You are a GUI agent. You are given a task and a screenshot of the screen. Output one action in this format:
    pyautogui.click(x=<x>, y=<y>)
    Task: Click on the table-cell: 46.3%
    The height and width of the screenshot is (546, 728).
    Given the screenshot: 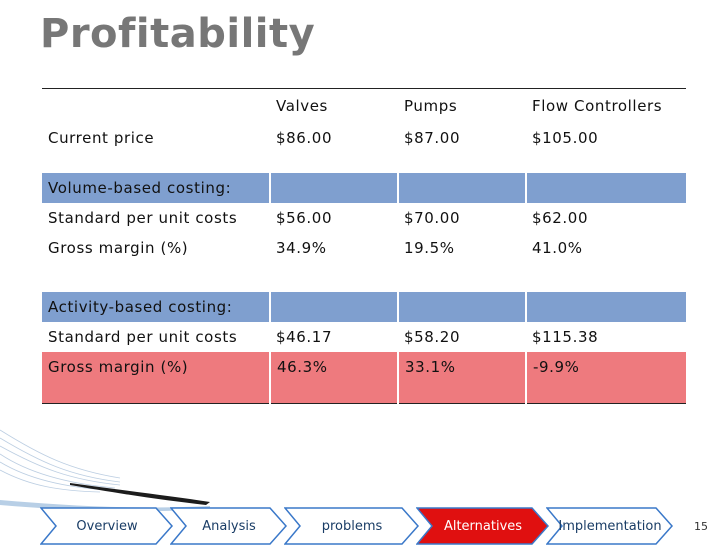 What is the action you would take?
    pyautogui.click(x=334, y=378)
    